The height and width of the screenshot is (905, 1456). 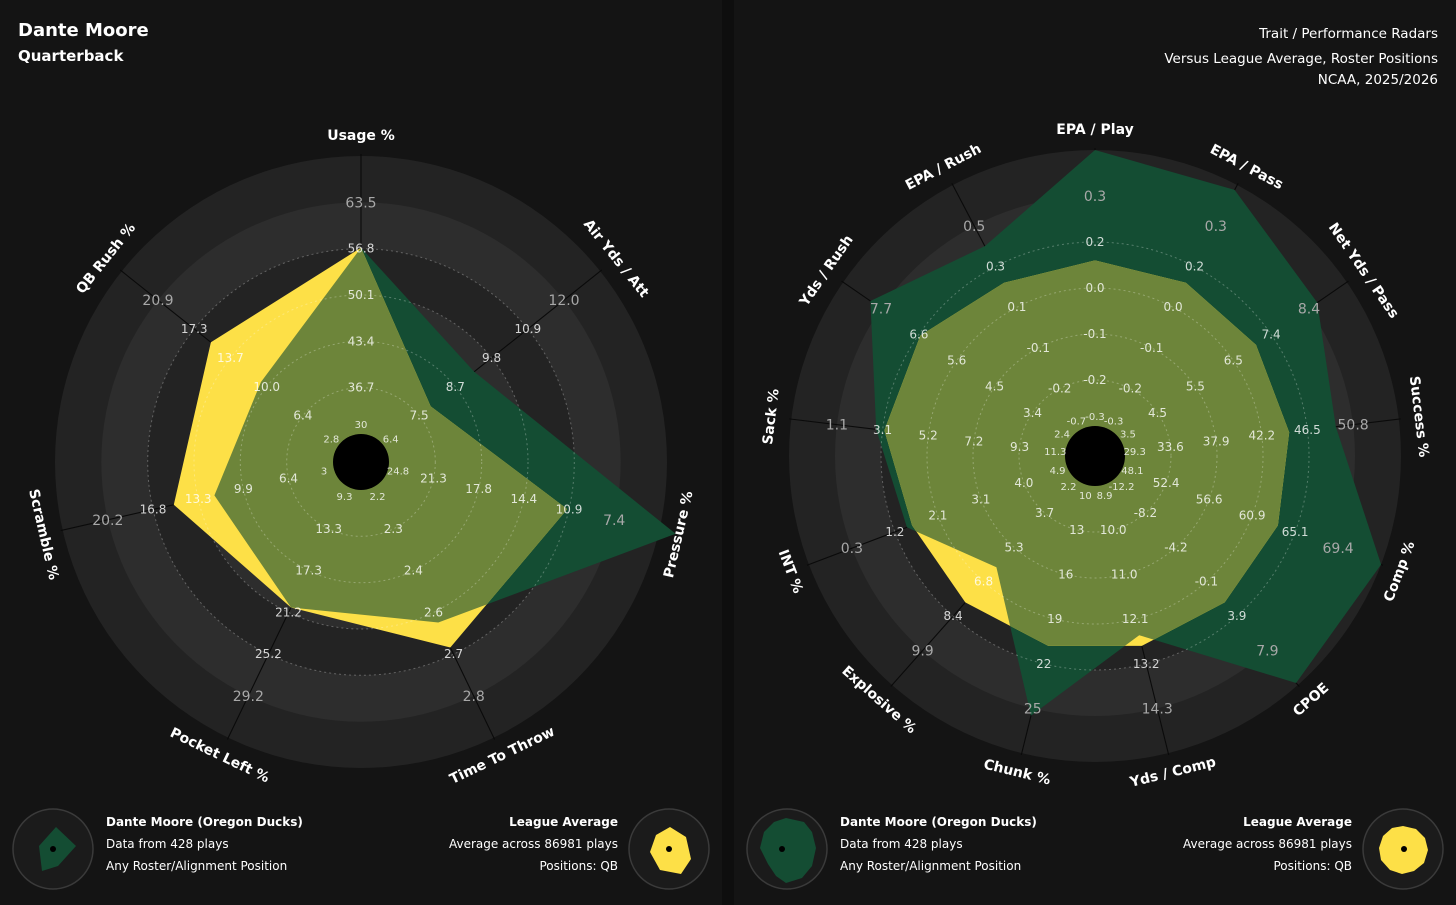 What do you see at coordinates (1132, 471) in the screenshot?
I see `tick-label: 48.1` at bounding box center [1132, 471].